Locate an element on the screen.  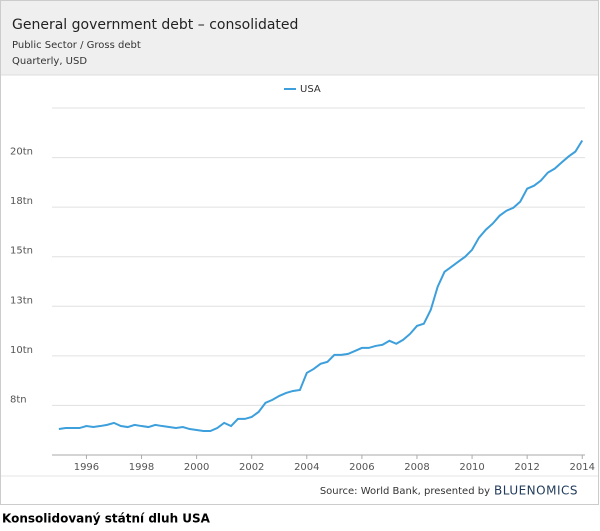
y-tick-label: 20tn is located at coordinates (21, 152).